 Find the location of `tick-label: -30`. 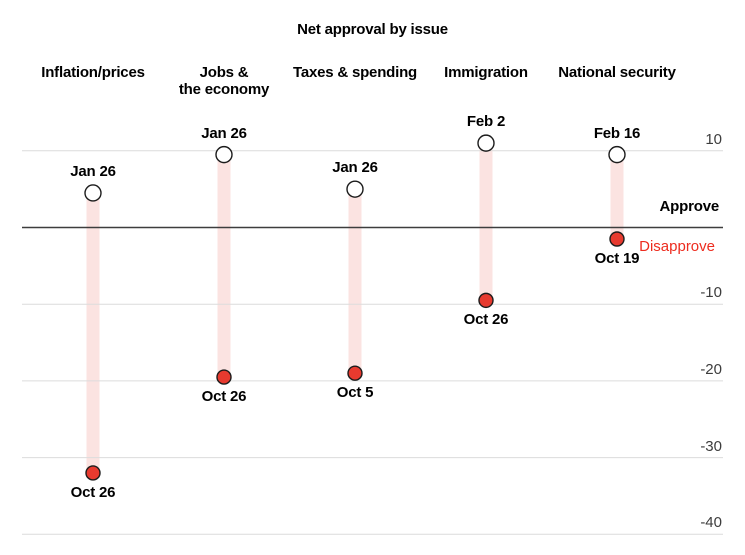

tick-label: -30 is located at coordinates (711, 446).